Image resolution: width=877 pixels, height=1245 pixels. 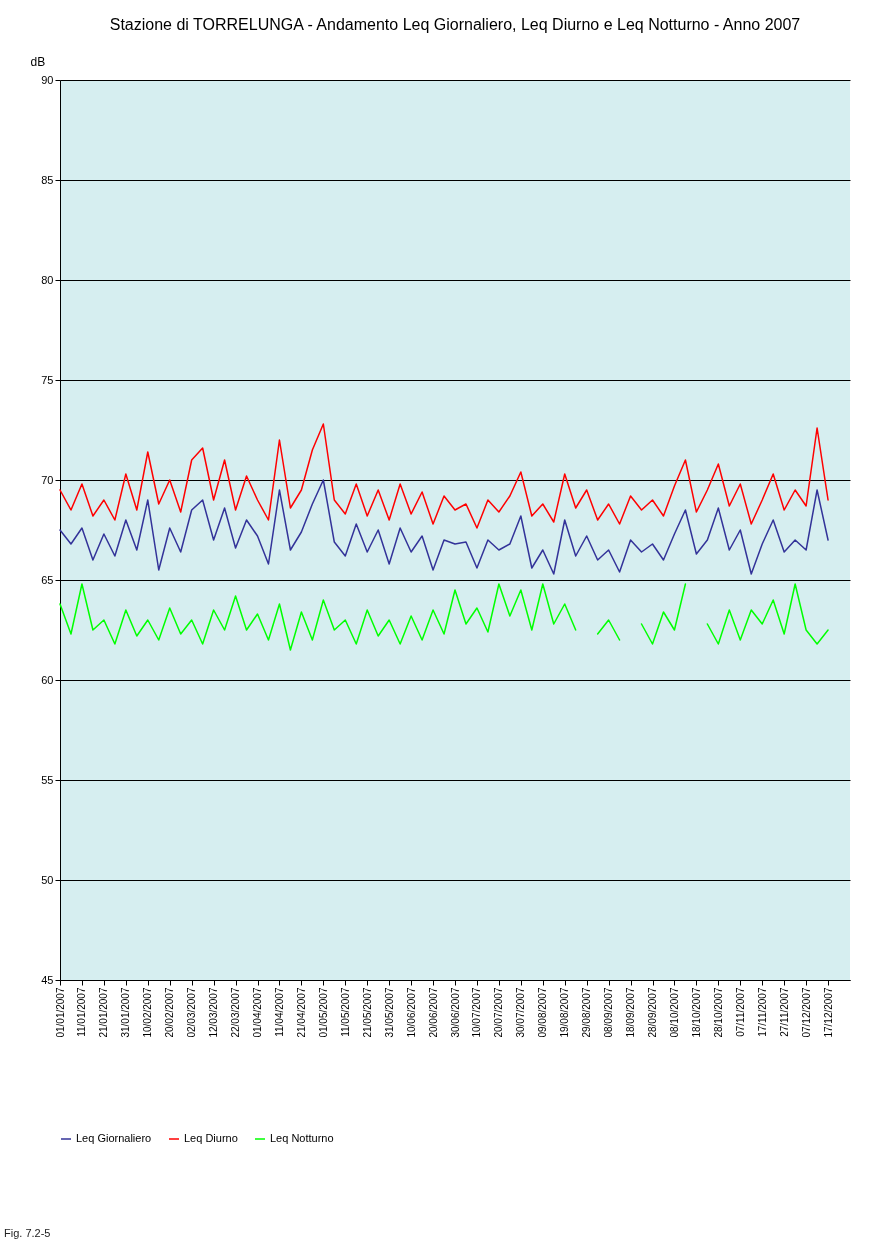 What do you see at coordinates (126, 1012) in the screenshot?
I see `x-tick-label: 31/01/2007` at bounding box center [126, 1012].